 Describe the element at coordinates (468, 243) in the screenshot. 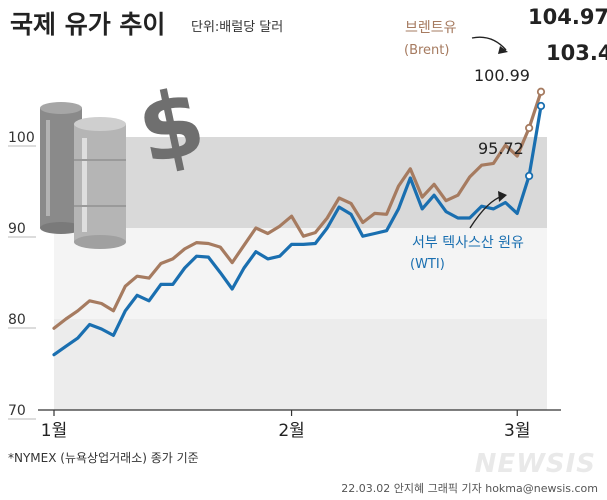

I see `wti-series-label: 서부 텍사스산 원유` at that location.